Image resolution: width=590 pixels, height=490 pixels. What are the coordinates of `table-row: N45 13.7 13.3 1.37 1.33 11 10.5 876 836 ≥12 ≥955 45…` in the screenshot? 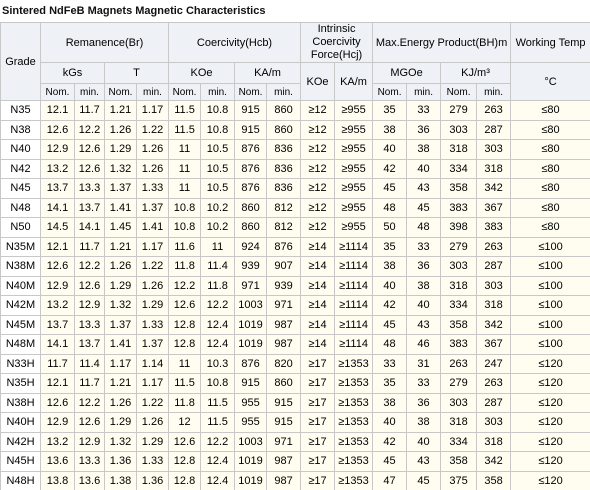 It's located at (295, 188).